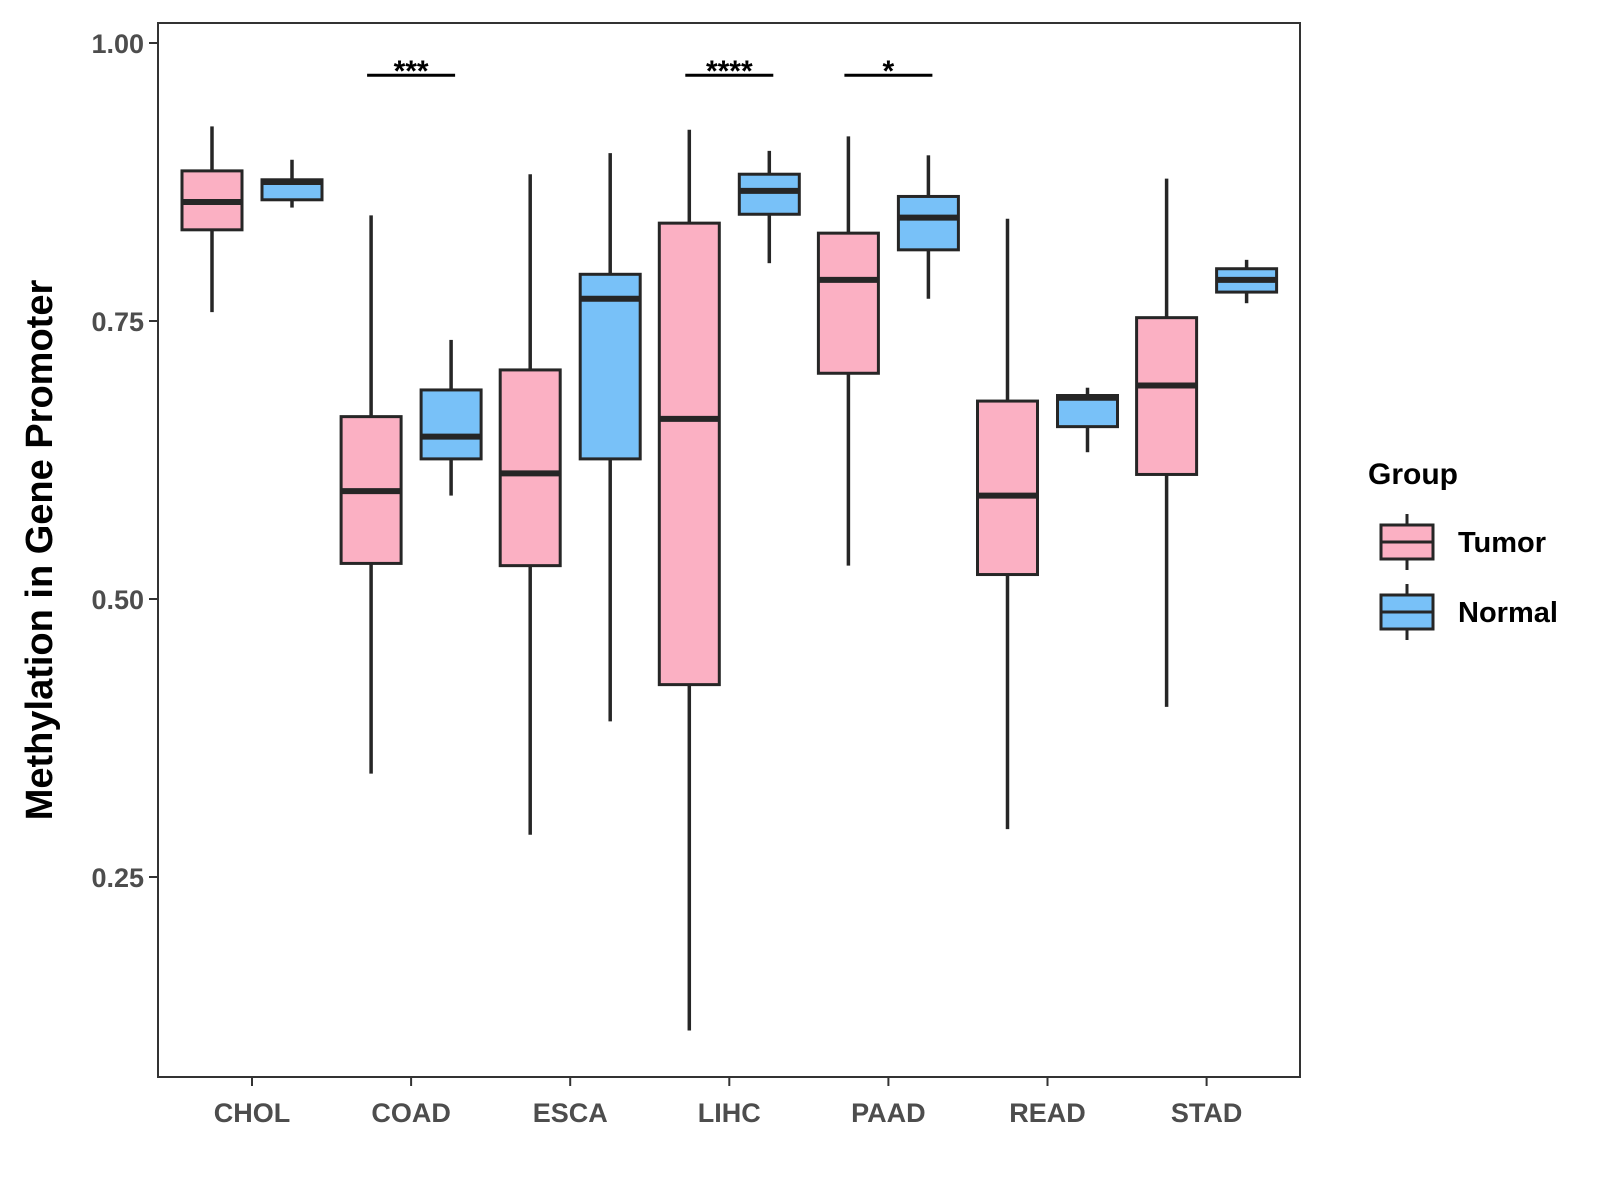  What do you see at coordinates (570, 1113) in the screenshot?
I see `x-tick-label: ESCA` at bounding box center [570, 1113].